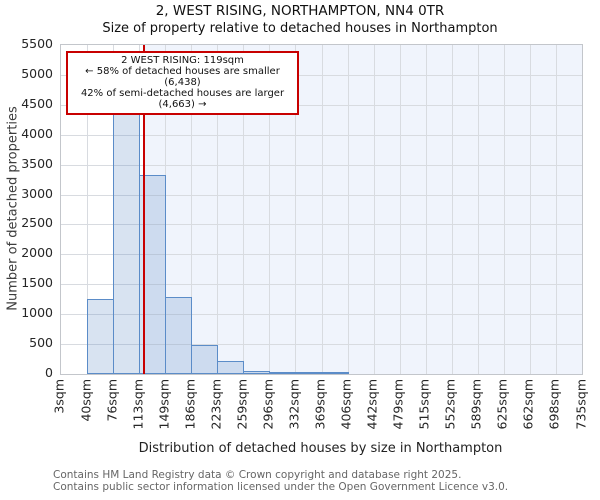 The width and height of the screenshot is (600, 500). Describe the element at coordinates (268, 404) in the screenshot. I see `x-tick-label: 296sqm` at that location.